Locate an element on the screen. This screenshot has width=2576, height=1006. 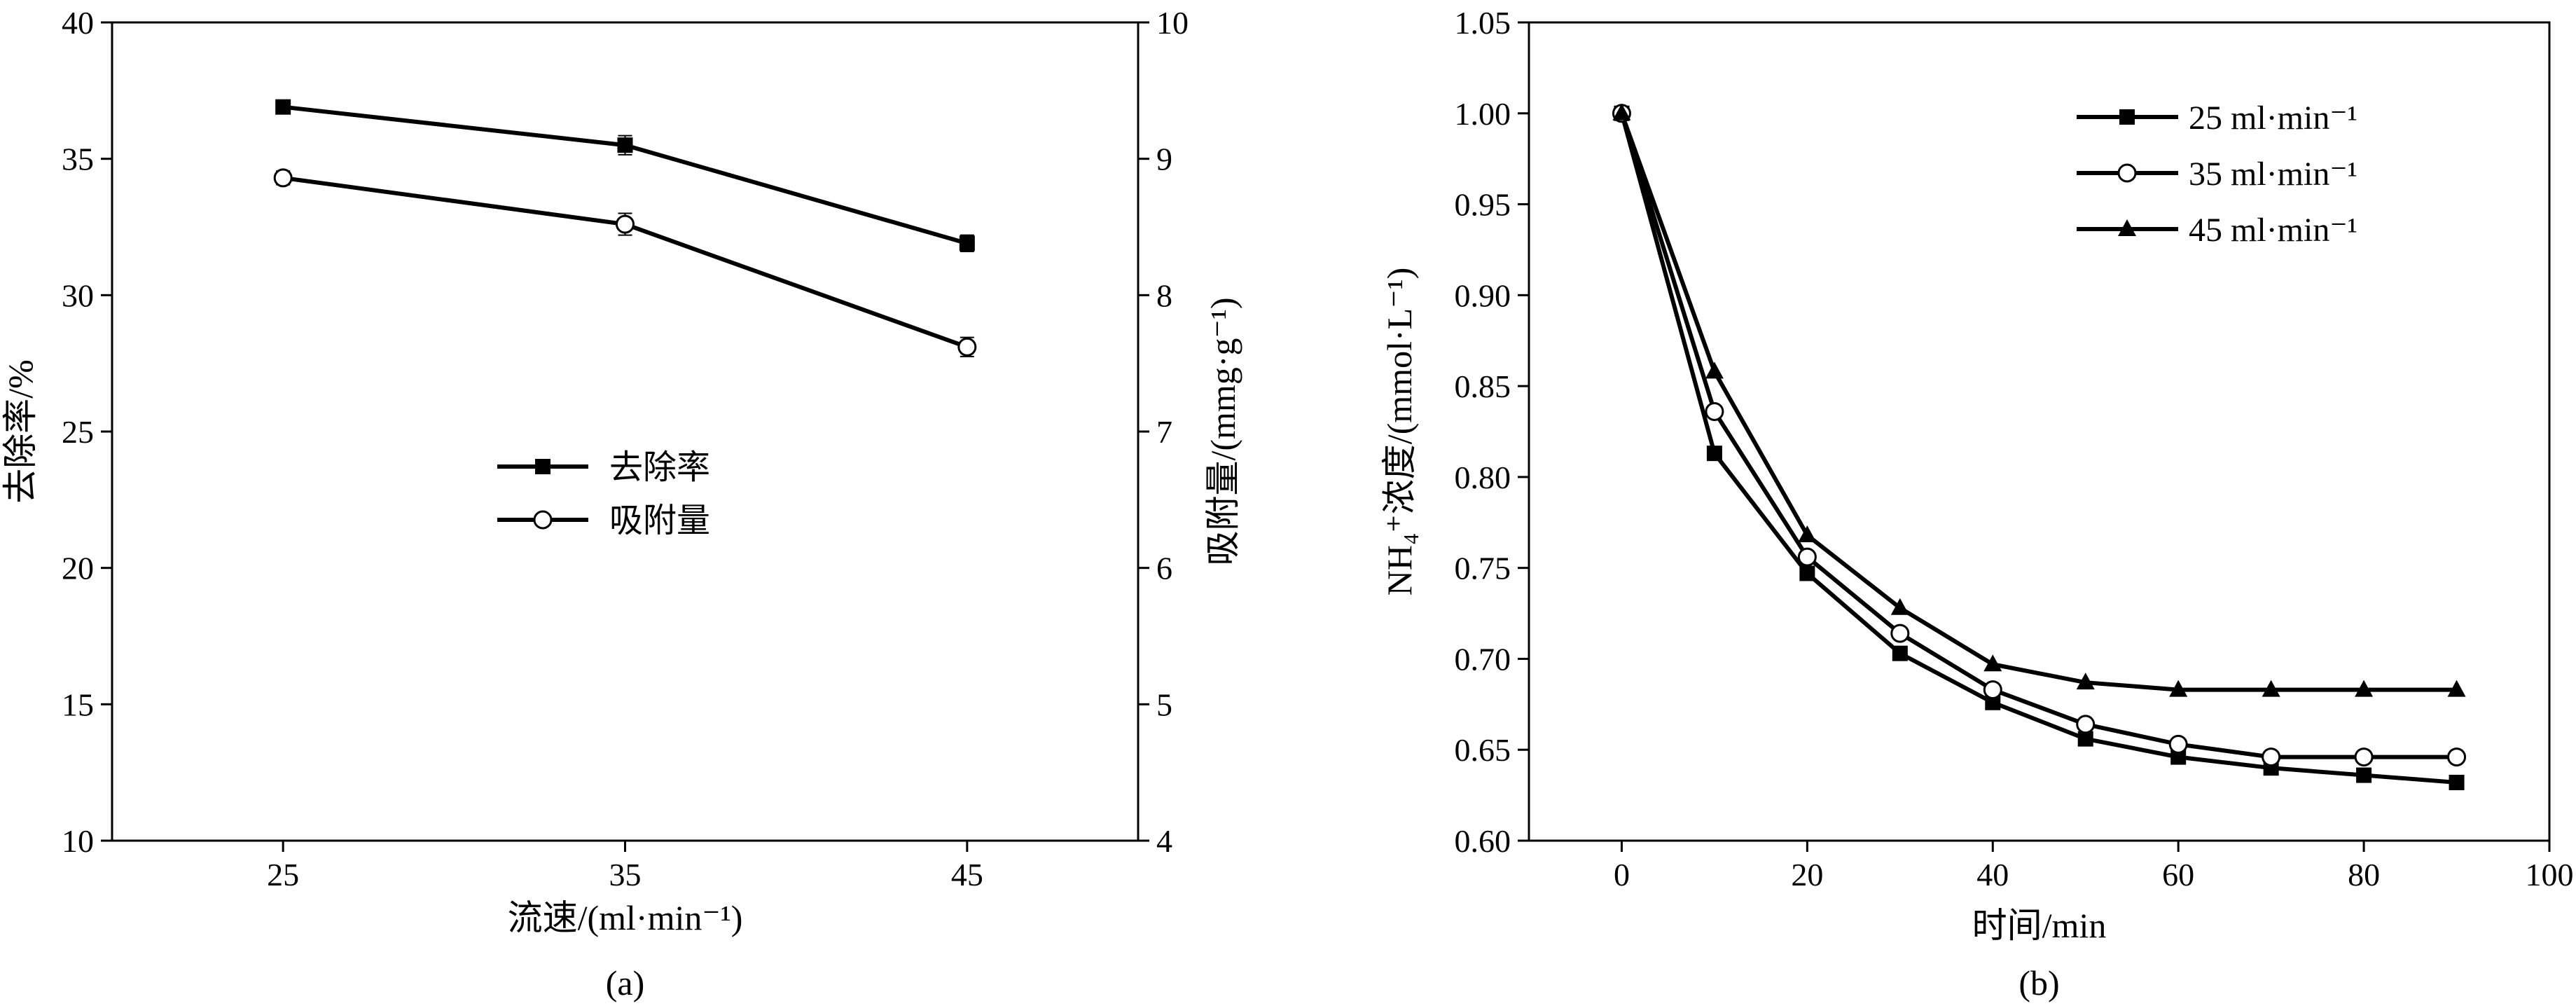
panel-b-y-tick-label: 0.80 is located at coordinates (1483, 477).